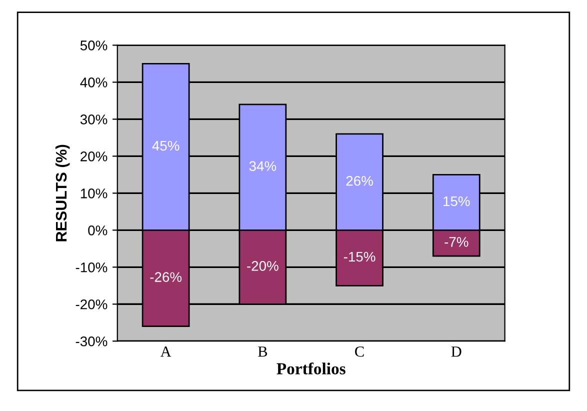 This screenshot has width=587, height=411. I want to click on data-label: -26%, so click(166, 277).